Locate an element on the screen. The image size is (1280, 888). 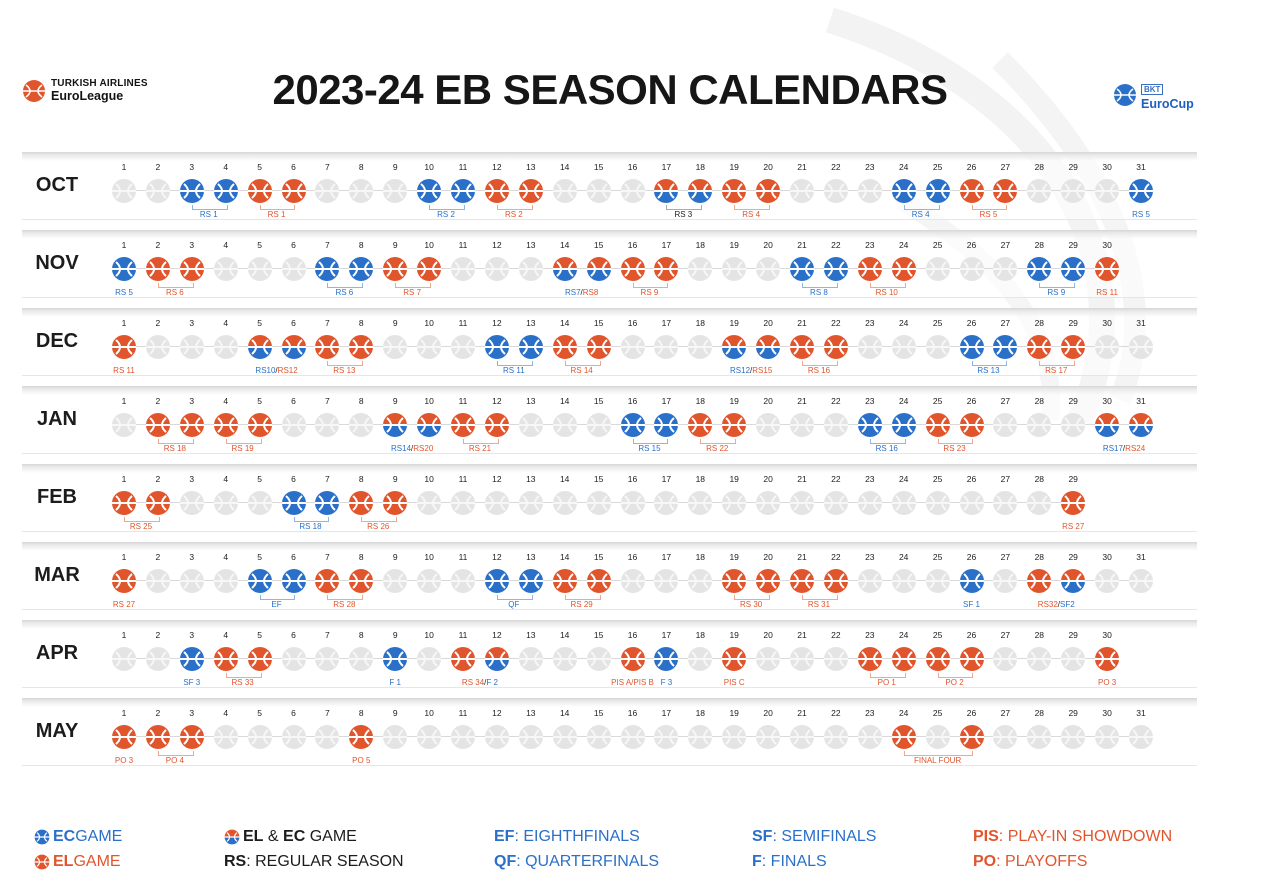
day-number: 26 is located at coordinates (971, 323).